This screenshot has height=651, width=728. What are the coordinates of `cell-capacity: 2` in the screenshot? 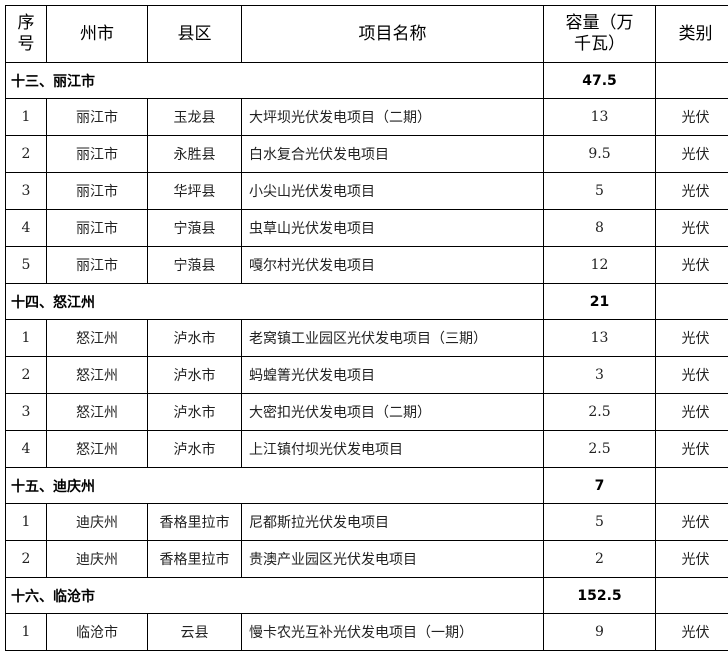 It's located at (600, 559).